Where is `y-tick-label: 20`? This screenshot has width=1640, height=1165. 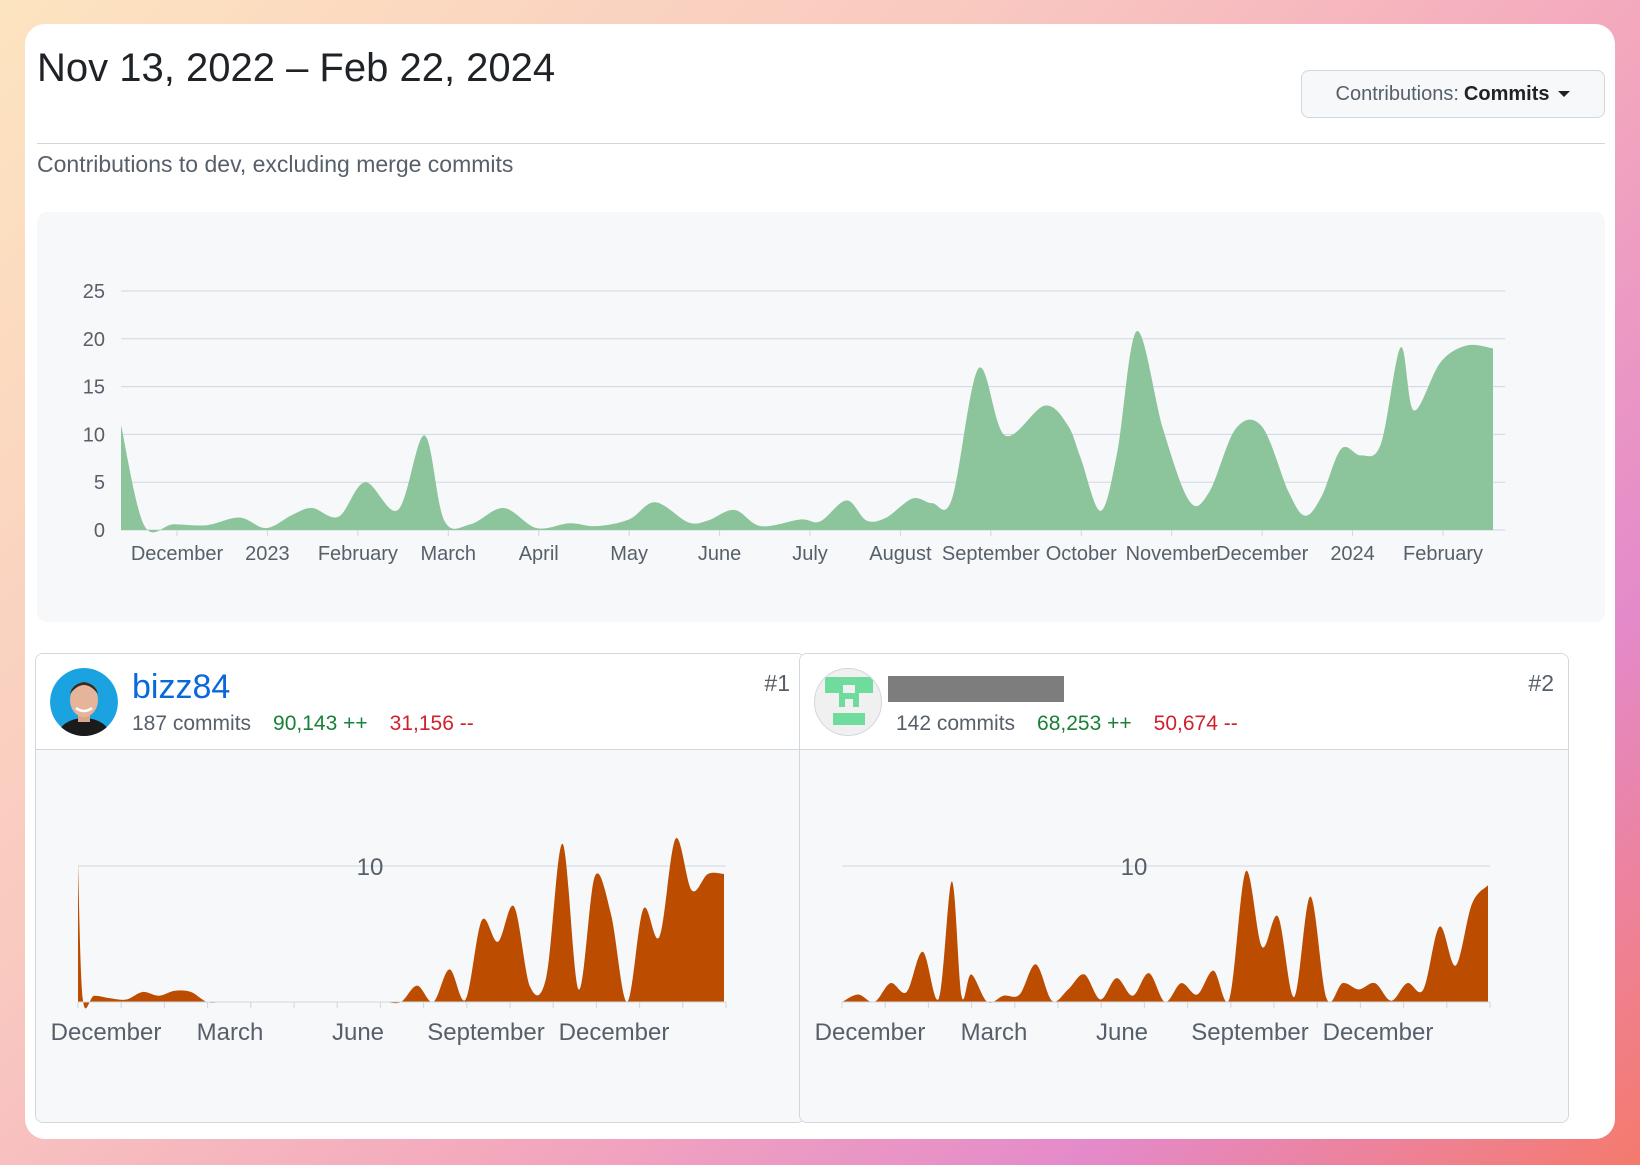
y-tick-label: 20 is located at coordinates (94, 340).